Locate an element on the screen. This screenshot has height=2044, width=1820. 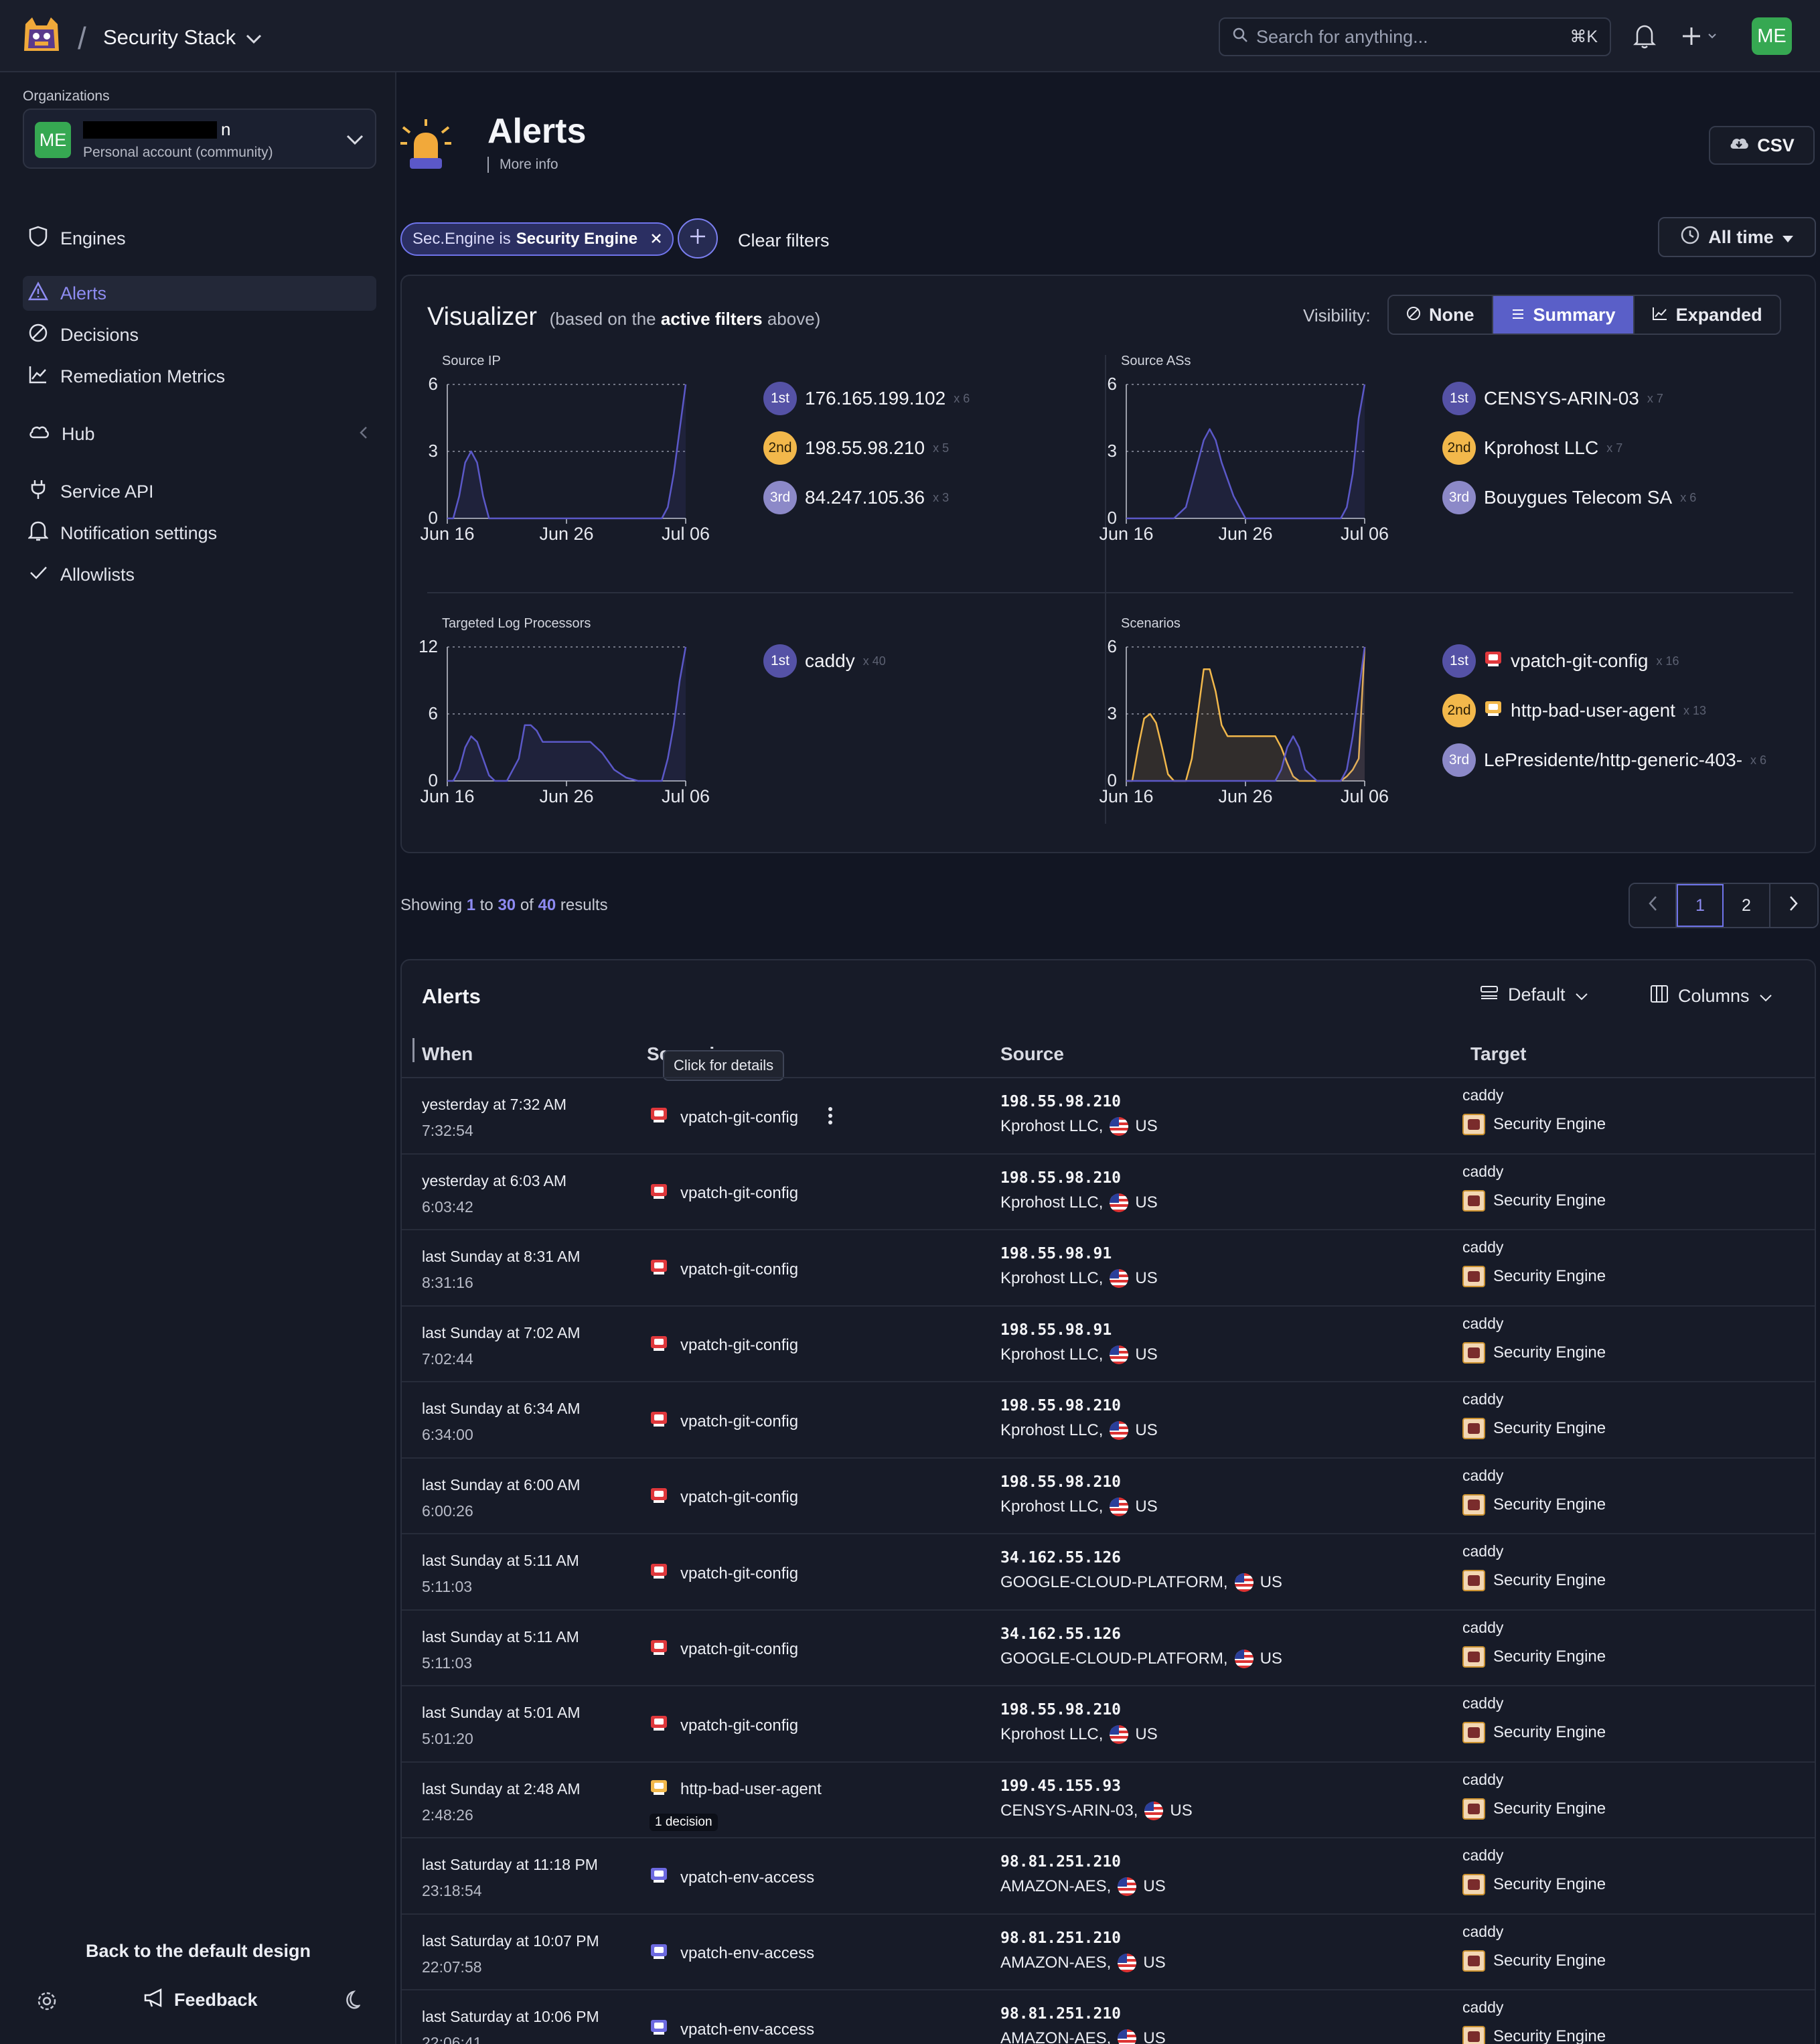
columns-button: Columns is located at coordinates (1711, 996).